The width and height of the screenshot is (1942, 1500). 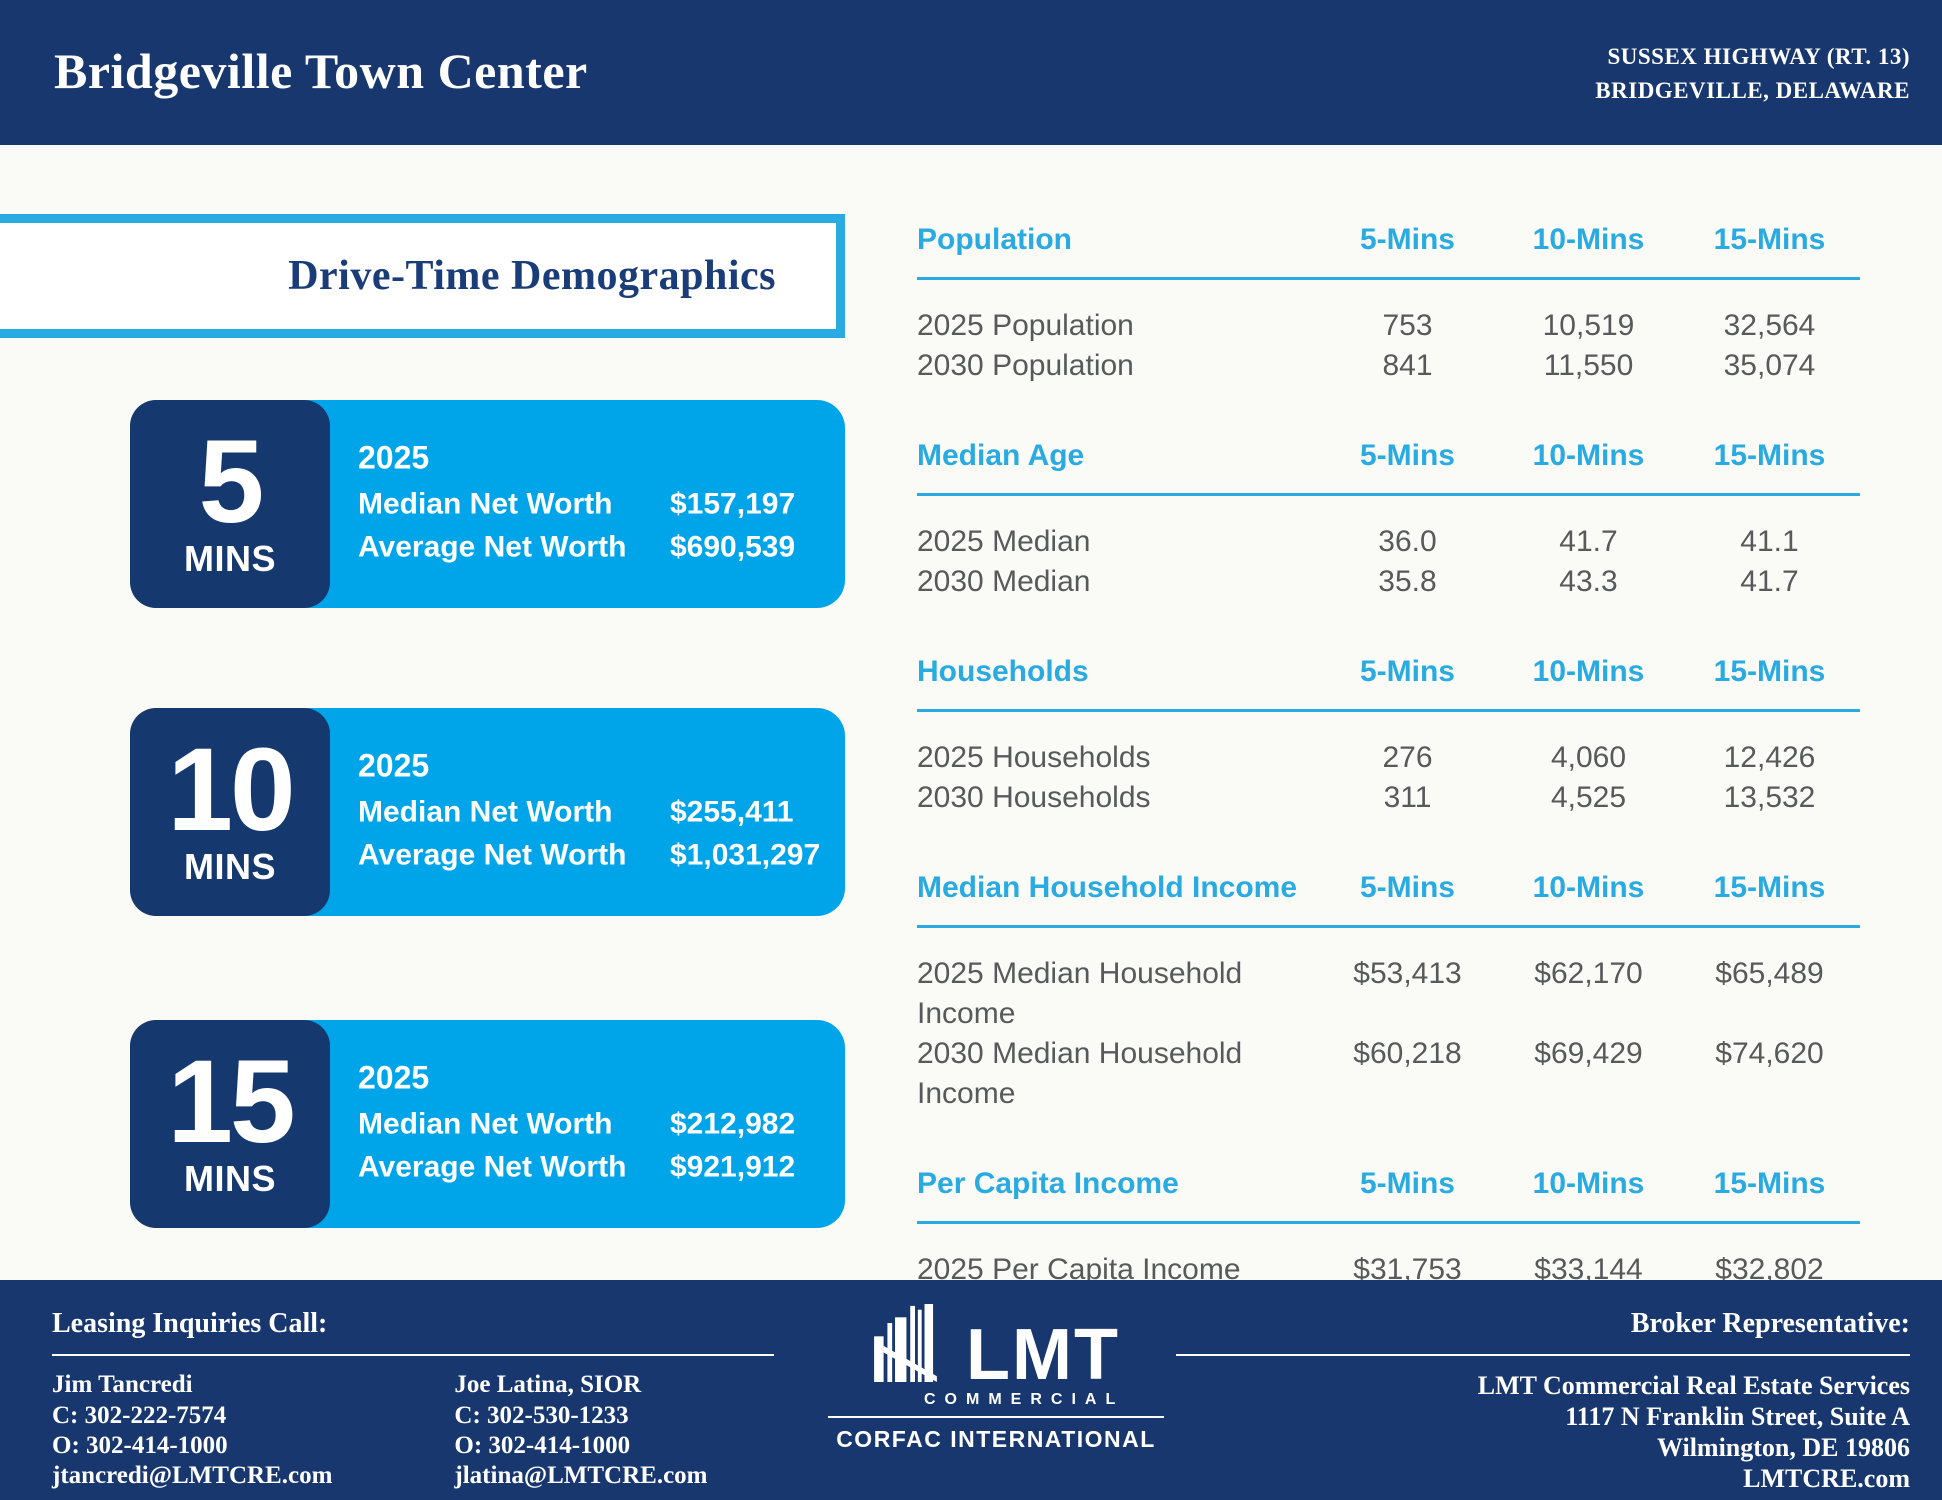 I want to click on cell-value: 36.0, so click(x=1407, y=541).